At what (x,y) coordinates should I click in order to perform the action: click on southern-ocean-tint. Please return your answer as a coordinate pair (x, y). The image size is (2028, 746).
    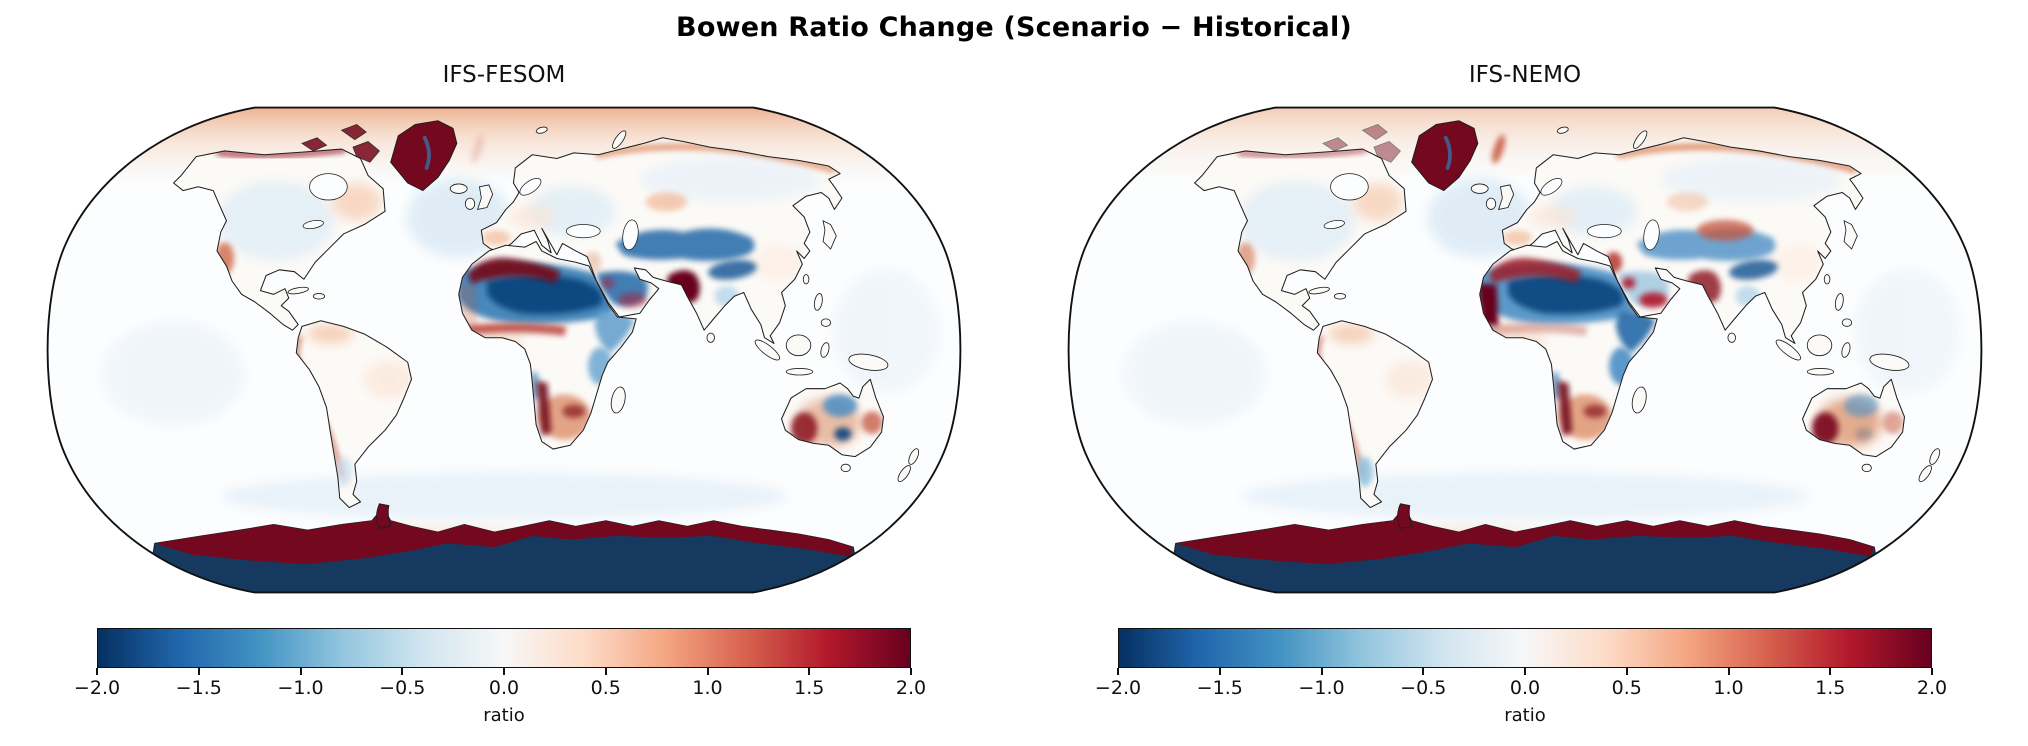
    Looking at the image, I should click on (1525, 496).